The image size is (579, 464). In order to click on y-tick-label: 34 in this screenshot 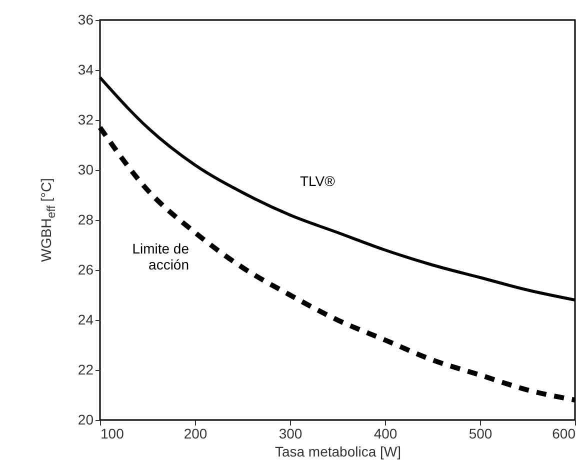, I will do `click(86, 70)`.